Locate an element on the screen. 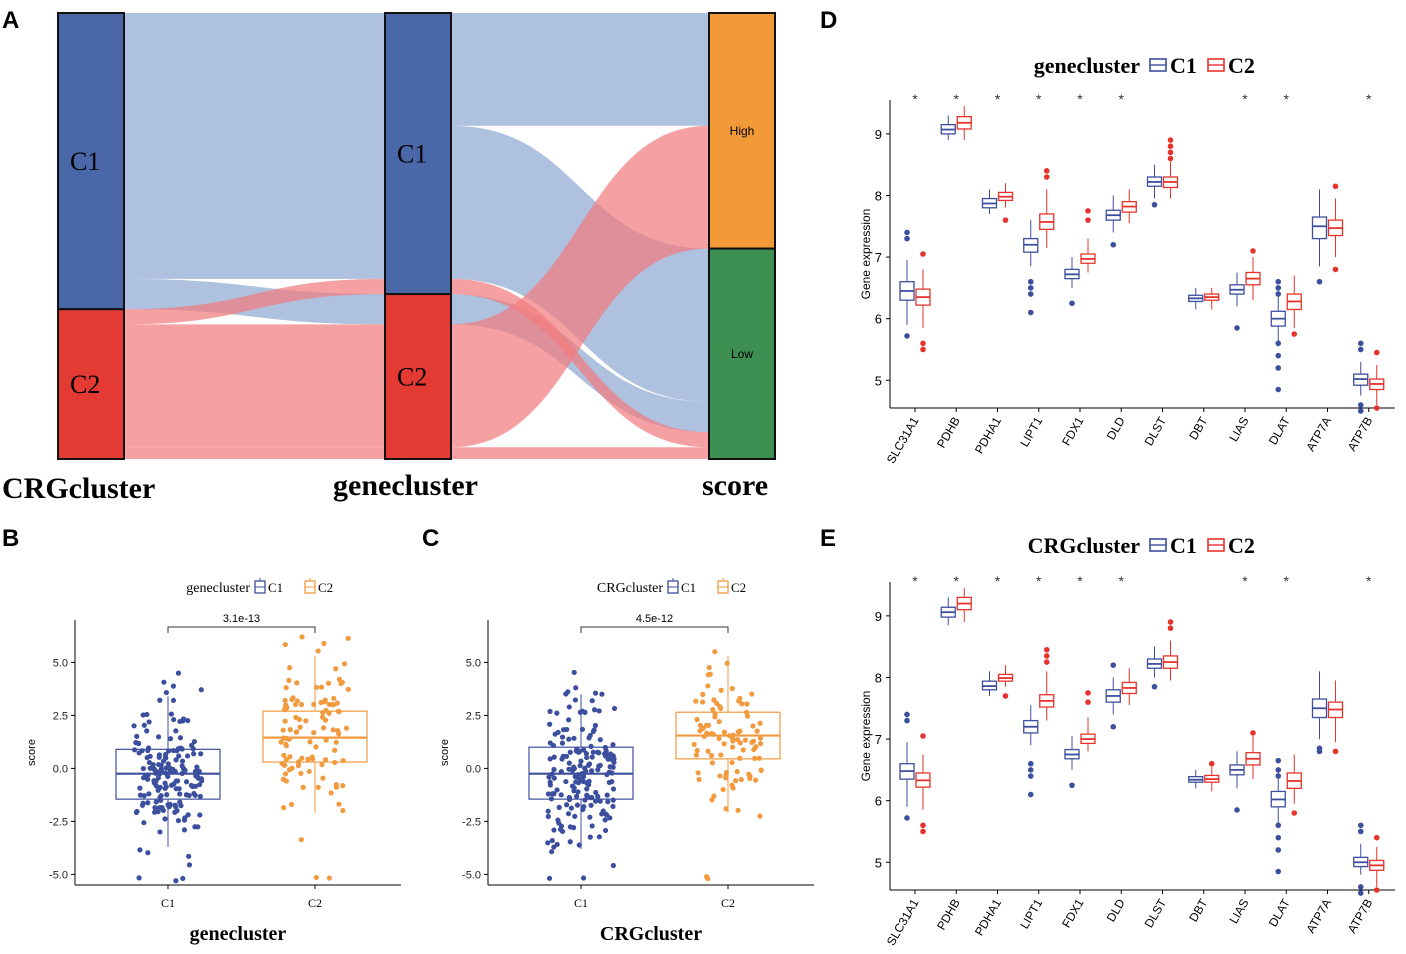 Image resolution: width=1406 pixels, height=954 pixels. alluvial-flow-c2-to-low is located at coordinates (580, 453).